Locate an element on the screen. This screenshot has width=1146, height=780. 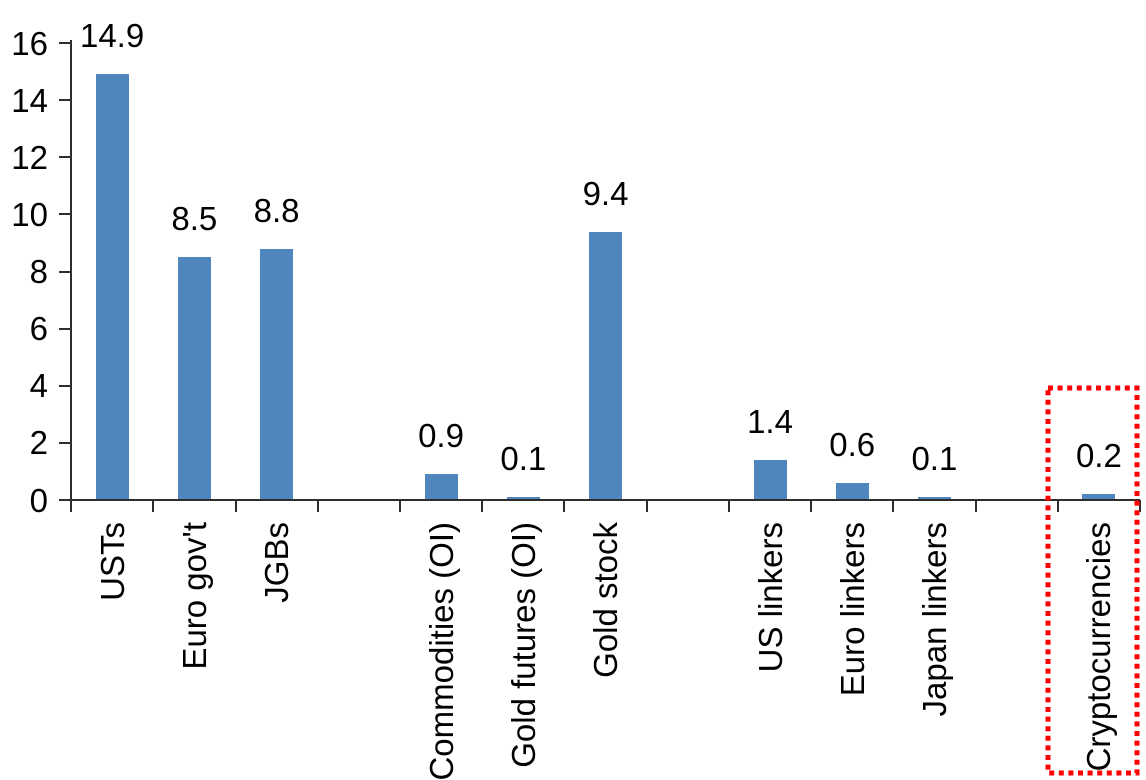
y-tick-label: 0 is located at coordinates (38, 500).